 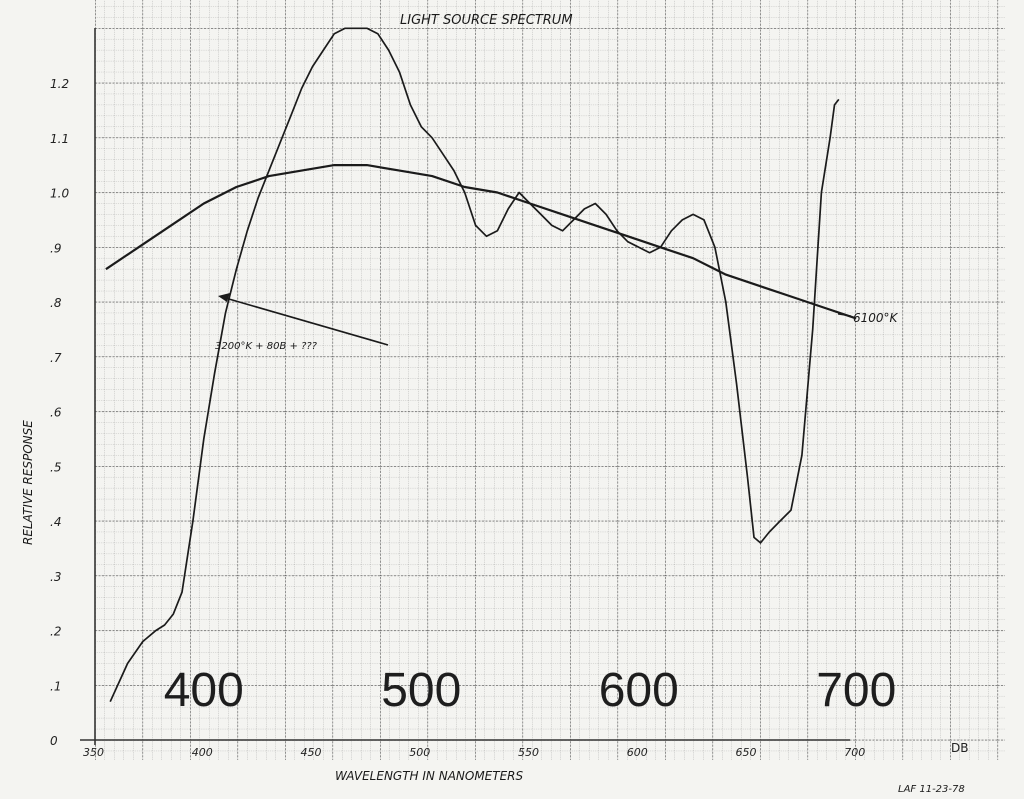 What do you see at coordinates (59, 194) in the screenshot?
I see `y-tick-label: 1.0` at bounding box center [59, 194].